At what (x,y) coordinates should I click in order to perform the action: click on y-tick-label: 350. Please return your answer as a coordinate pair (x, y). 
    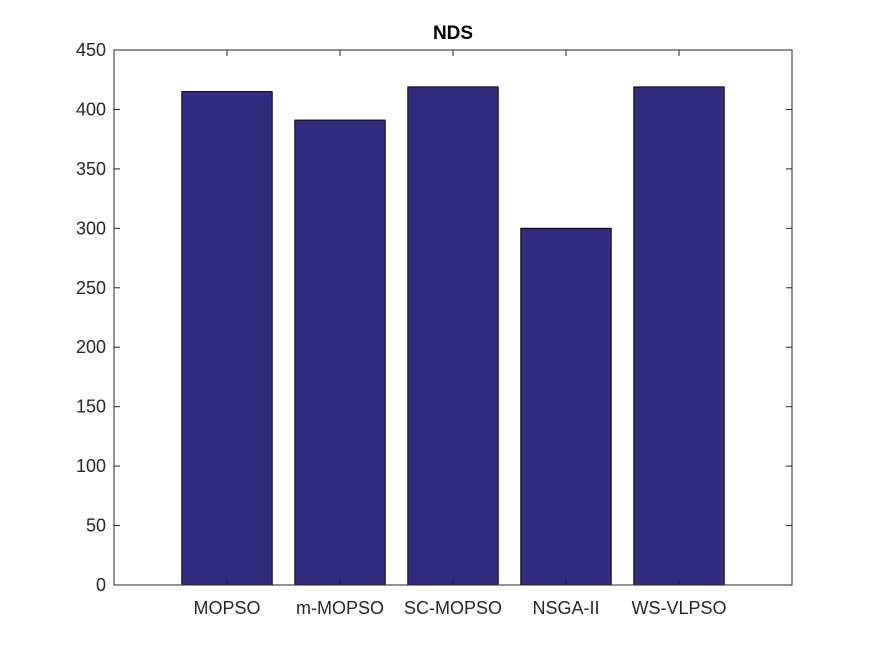
    Looking at the image, I should click on (91, 169).